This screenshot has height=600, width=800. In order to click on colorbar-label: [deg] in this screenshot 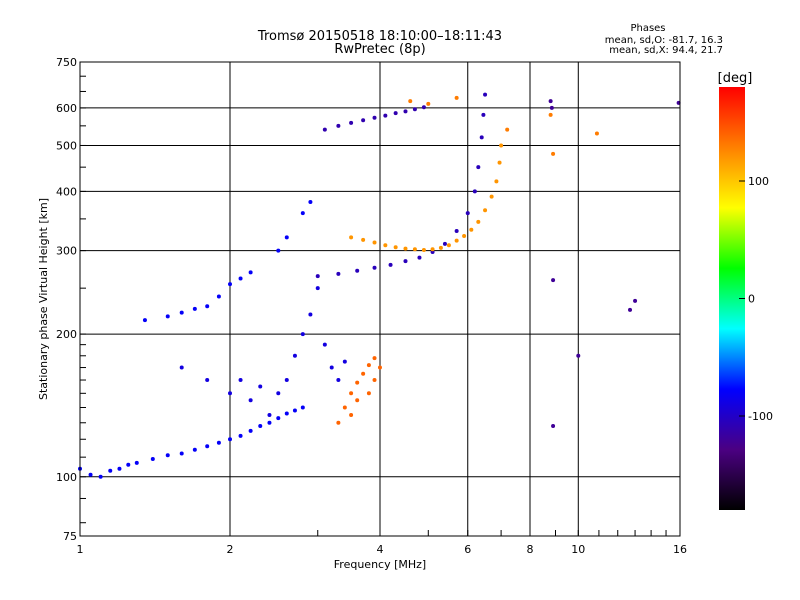, I will do `click(735, 78)`.